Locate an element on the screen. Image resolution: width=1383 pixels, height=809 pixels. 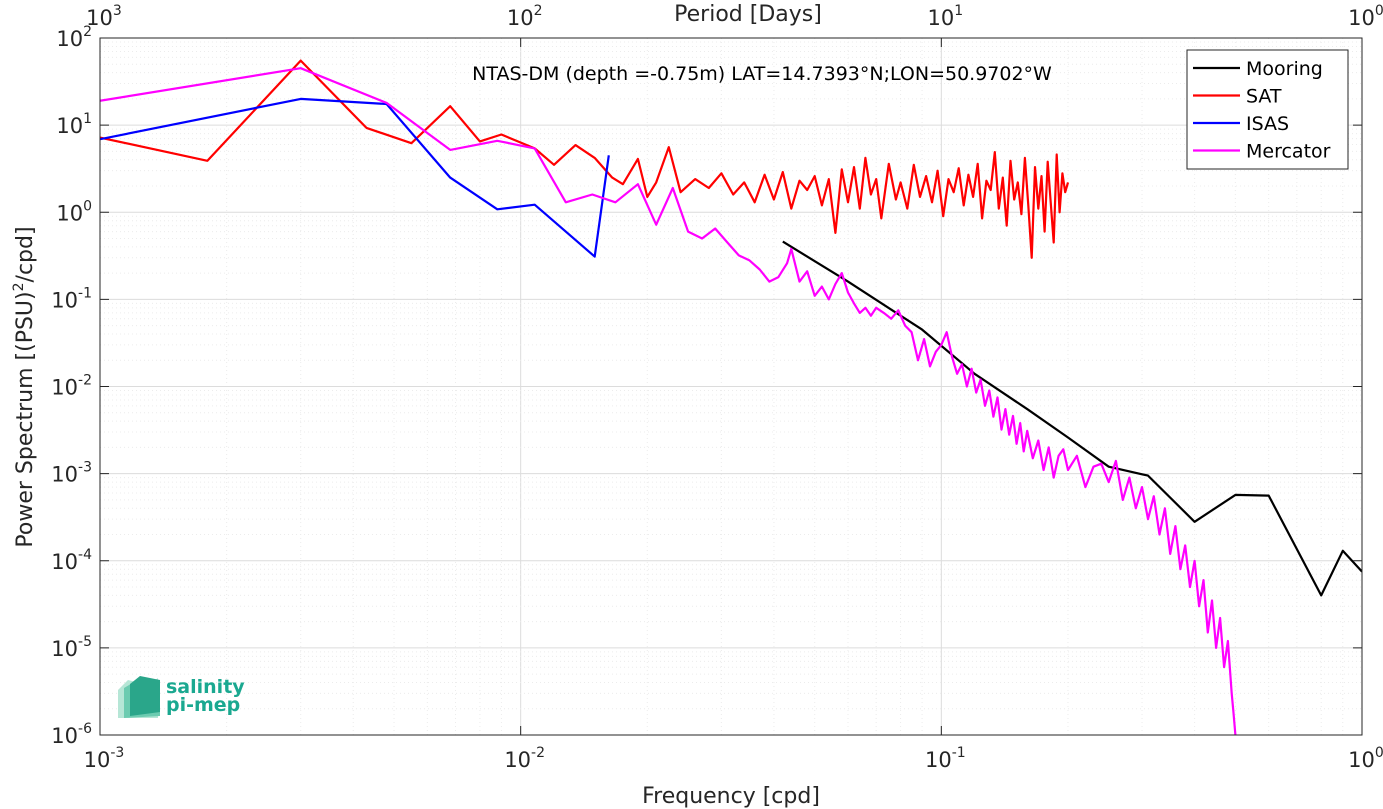
top-x-tick-label: 101 is located at coordinates (946, 16).